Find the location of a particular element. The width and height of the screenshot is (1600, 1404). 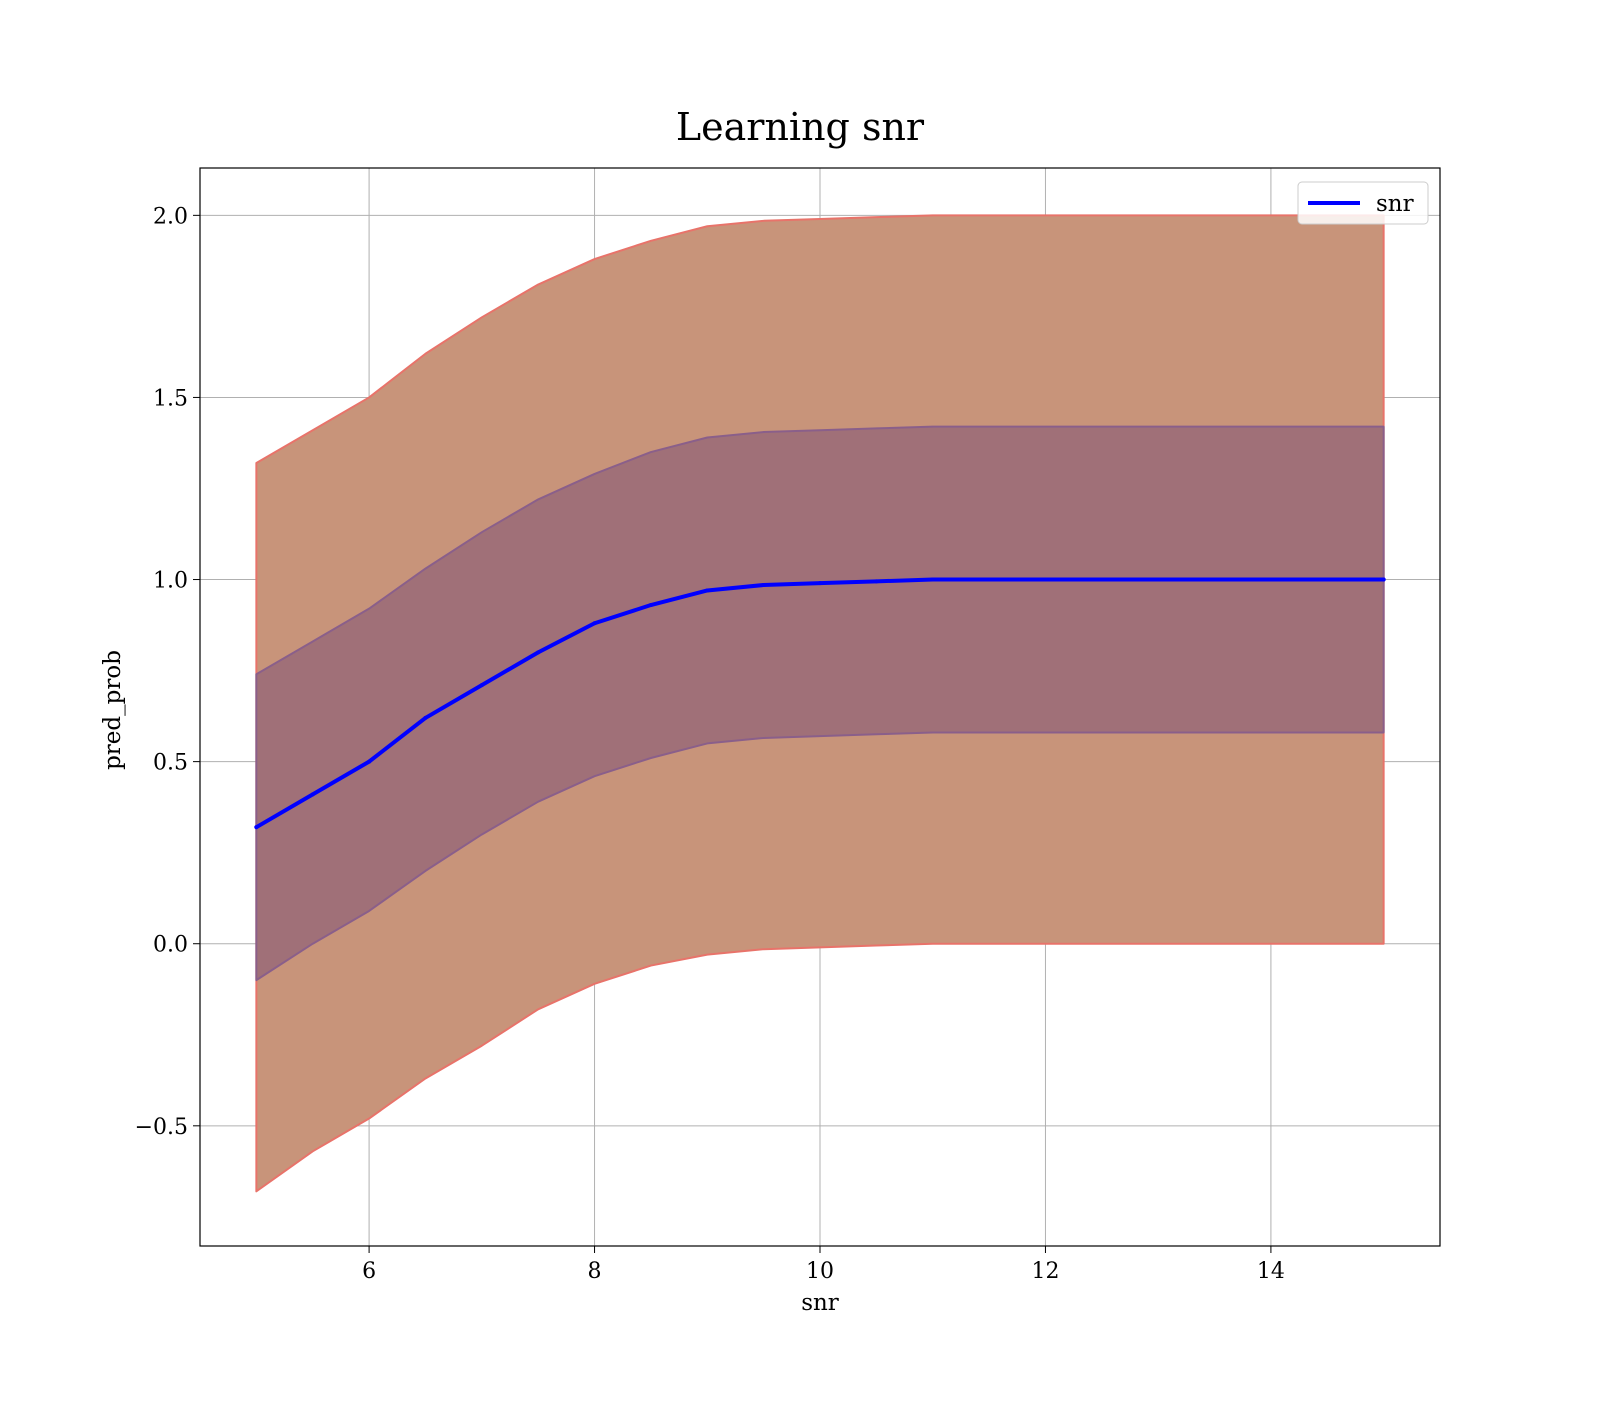

x-axis-title: snr is located at coordinates (820, 1303).